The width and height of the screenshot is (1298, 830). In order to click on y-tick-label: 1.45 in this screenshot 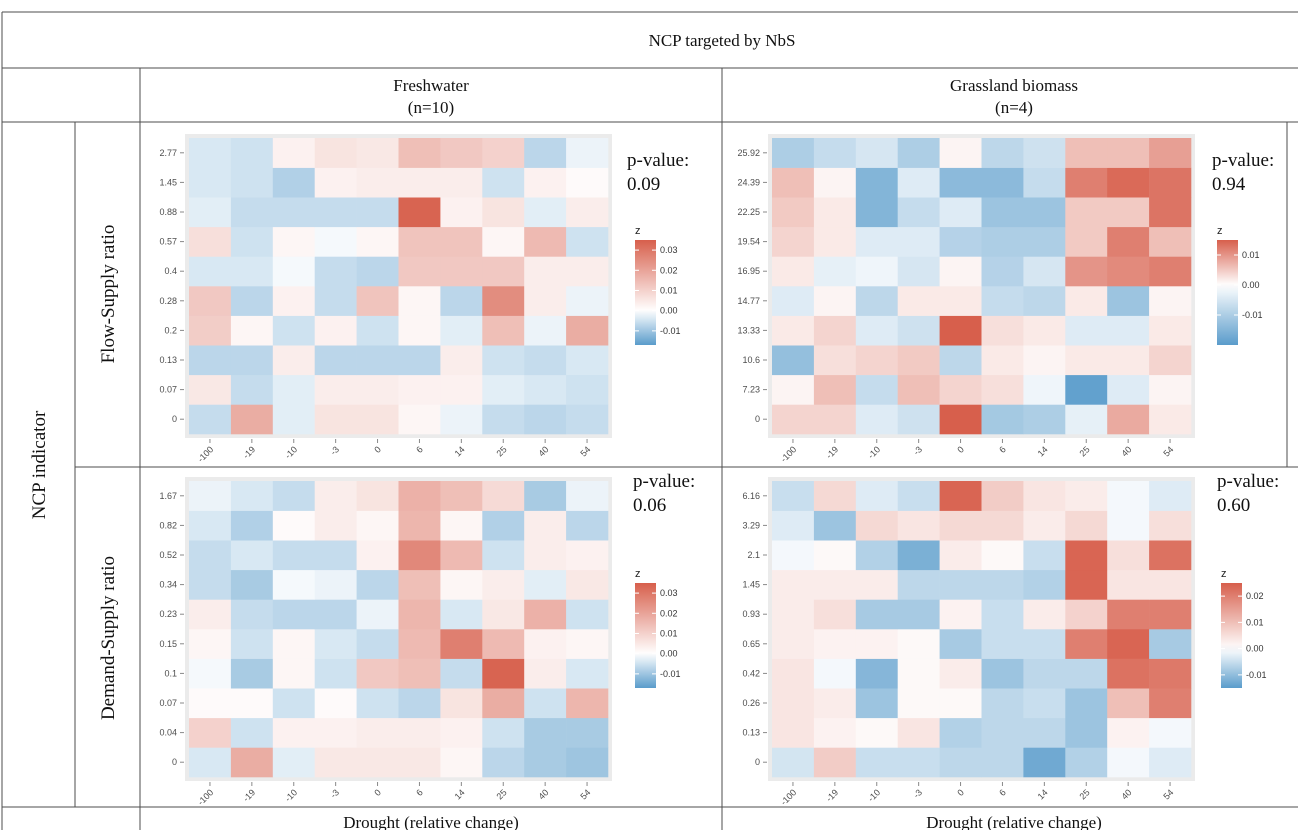, I will do `click(168, 182)`.